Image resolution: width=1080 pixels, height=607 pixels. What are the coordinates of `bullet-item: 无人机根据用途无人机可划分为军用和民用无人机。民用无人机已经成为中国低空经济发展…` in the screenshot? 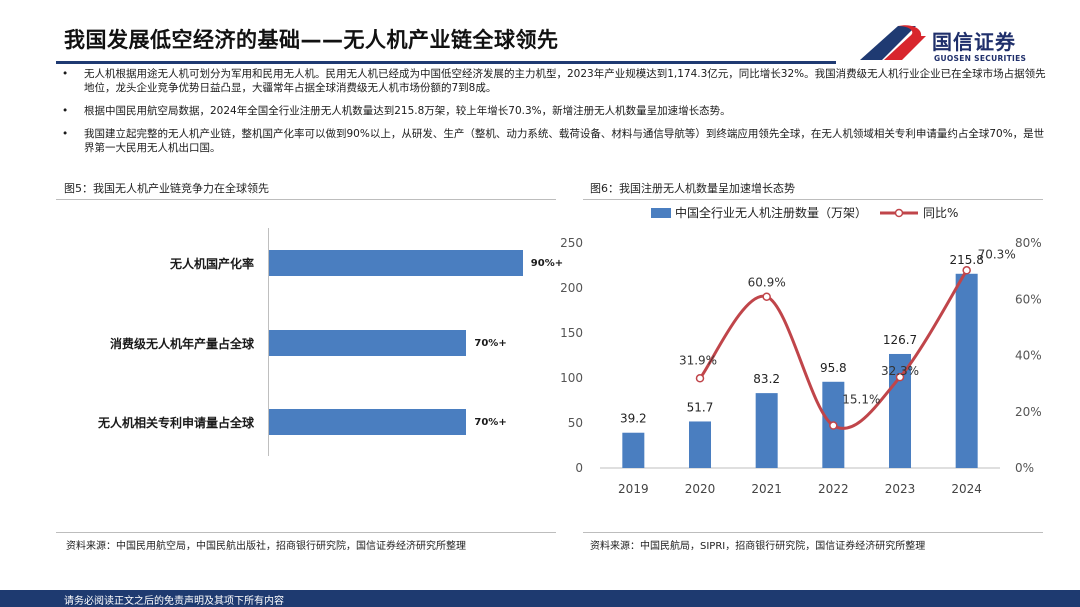 It's located at (557, 81).